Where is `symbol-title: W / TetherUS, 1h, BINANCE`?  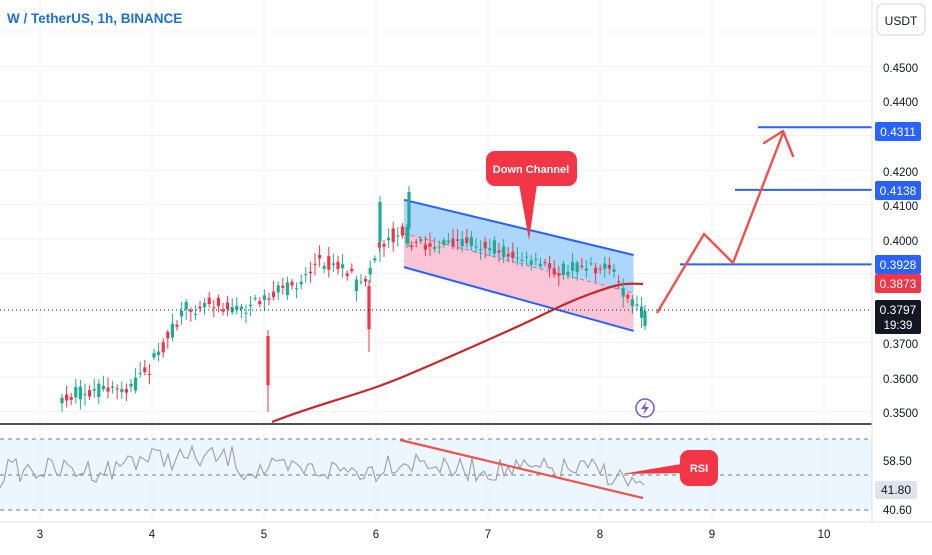
symbol-title: W / TetherUS, 1h, BINANCE is located at coordinates (94, 18).